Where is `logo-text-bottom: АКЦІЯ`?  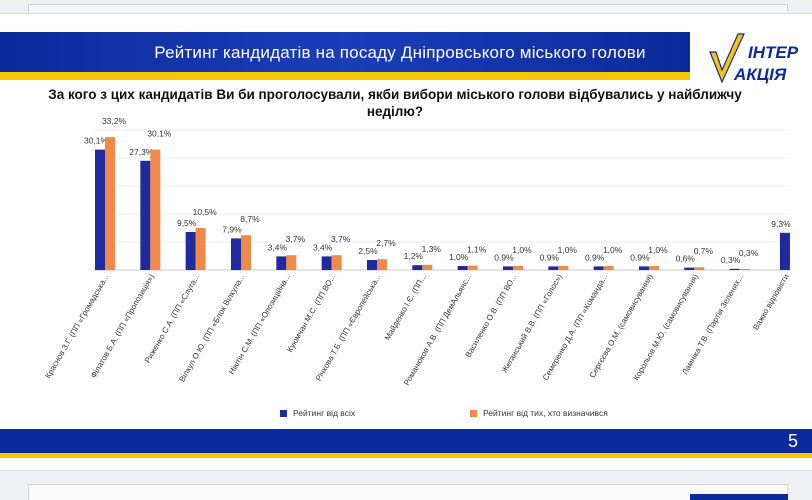 logo-text-bottom: АКЦІЯ is located at coordinates (760, 74).